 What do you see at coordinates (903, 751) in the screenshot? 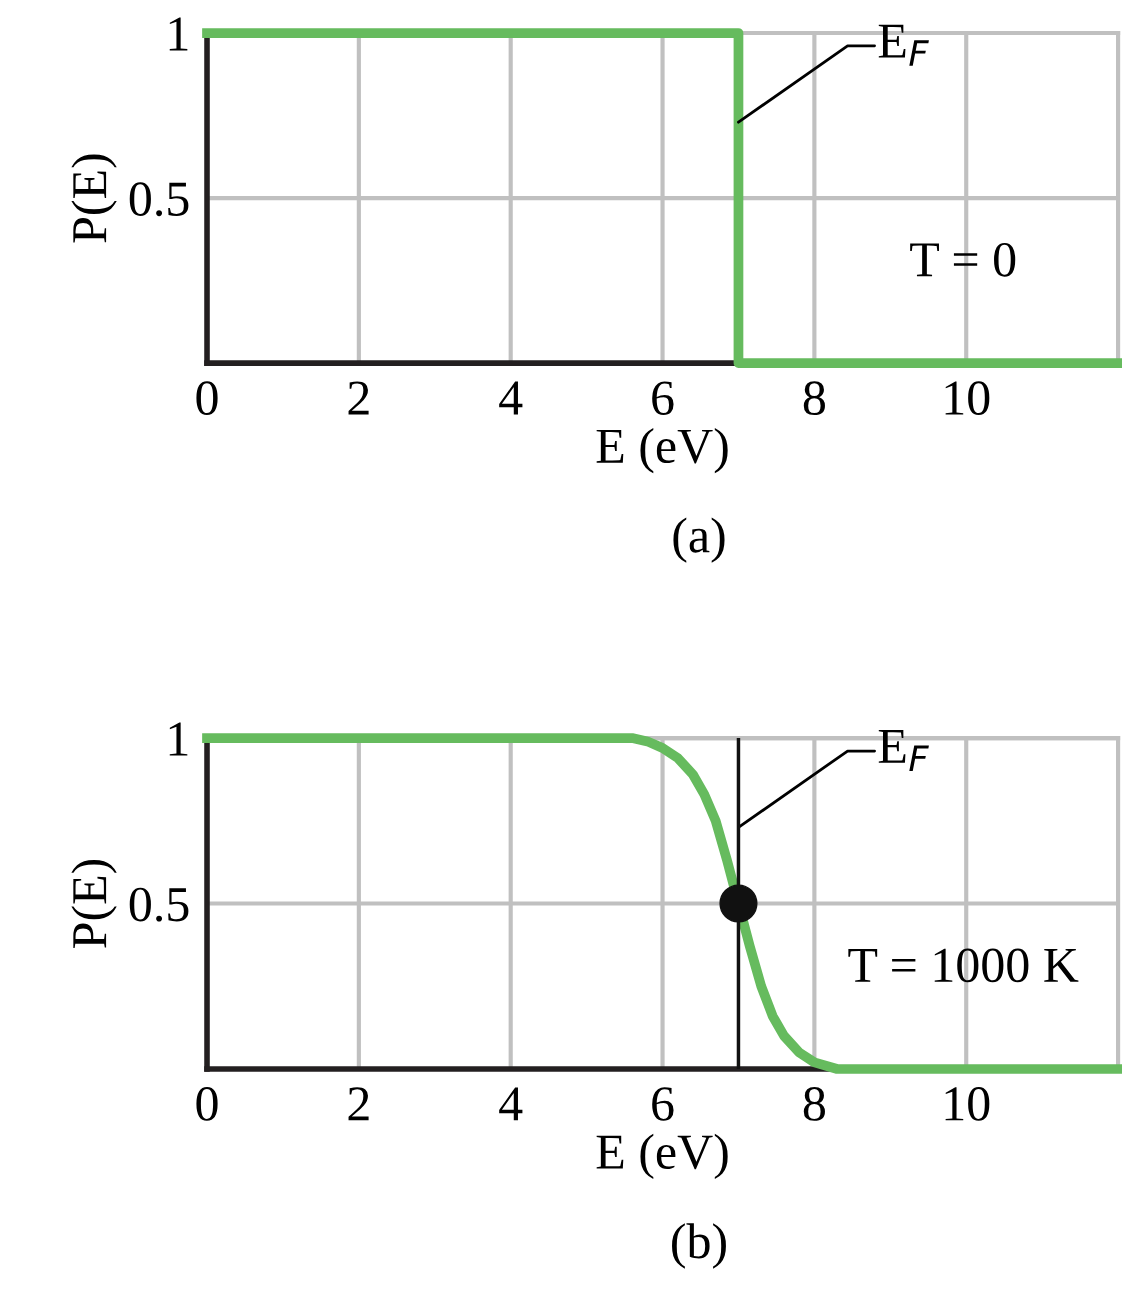
I see `ref-line-label: E$_{F}$` at bounding box center [903, 751].